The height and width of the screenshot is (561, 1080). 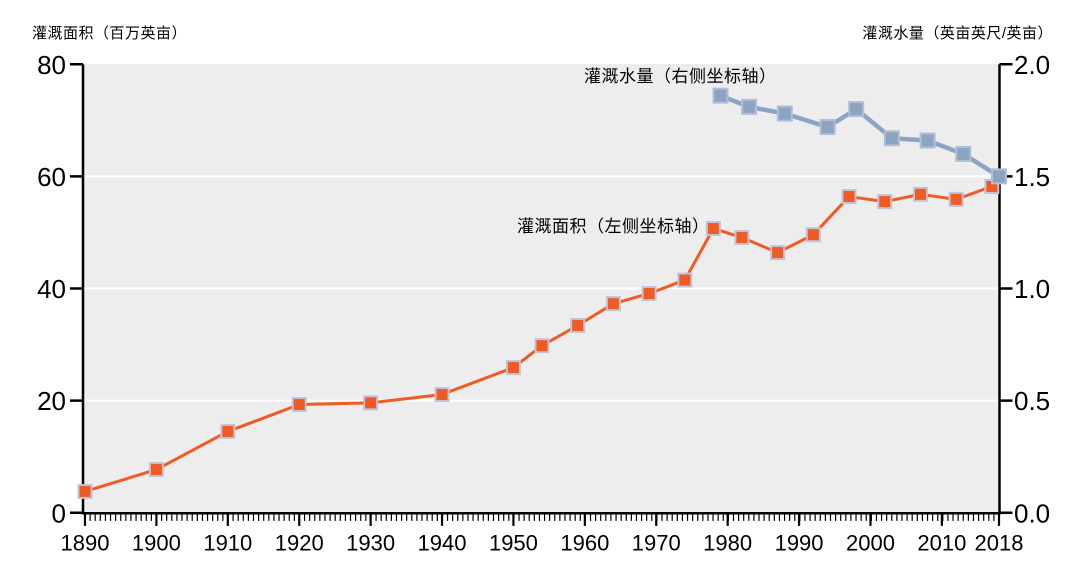 I want to click on x-axis-tick-label: 1890, so click(x=85, y=543).